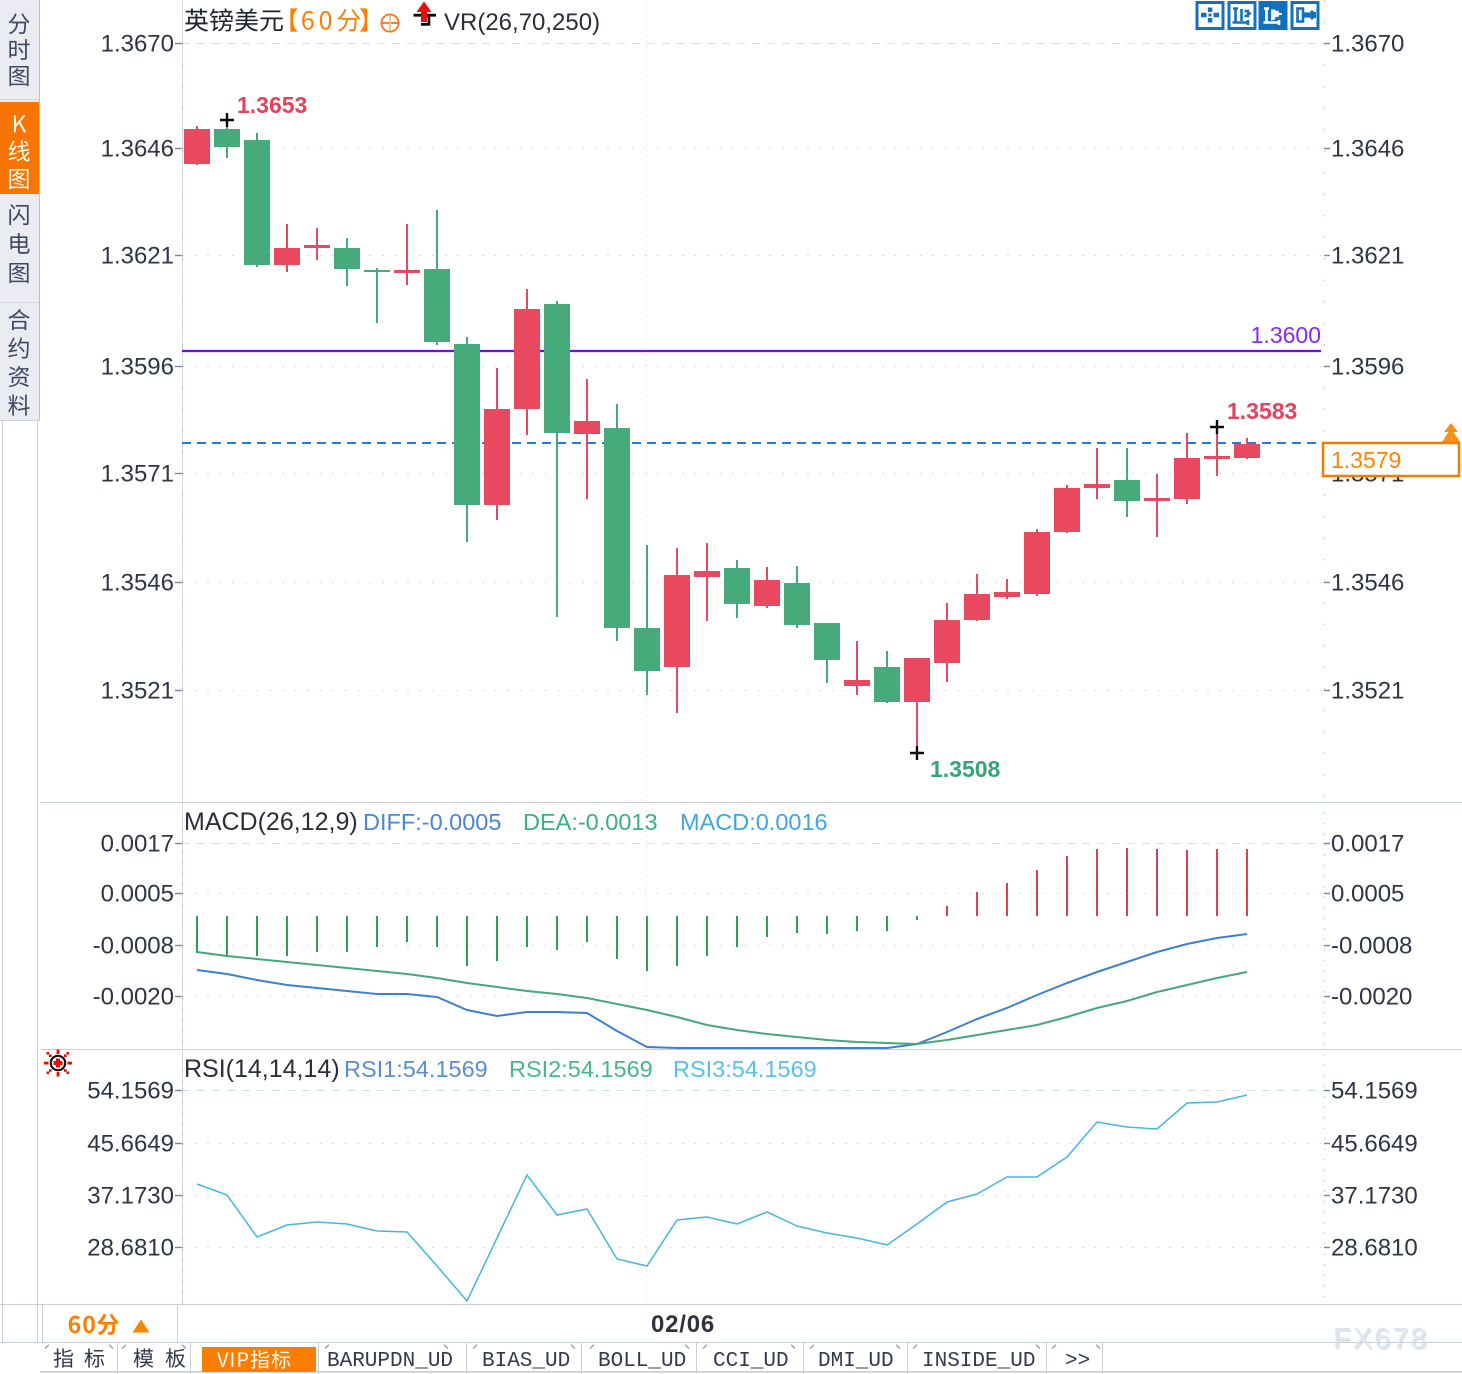  What do you see at coordinates (526, 1361) in the screenshot?
I see `svg-text: BIAS_UD` at bounding box center [526, 1361].